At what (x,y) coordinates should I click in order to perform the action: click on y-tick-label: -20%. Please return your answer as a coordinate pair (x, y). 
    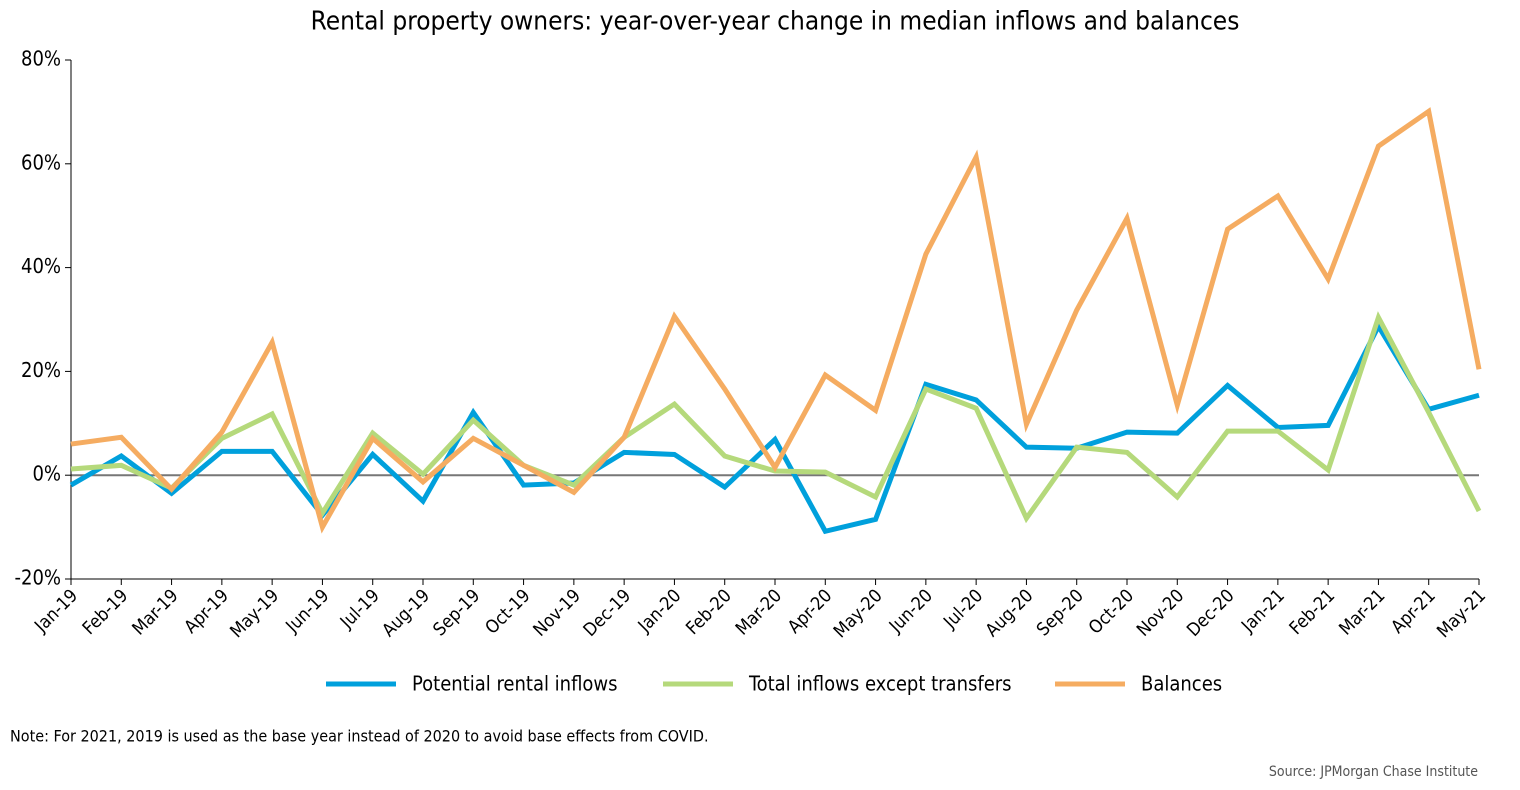
    Looking at the image, I should click on (38, 578).